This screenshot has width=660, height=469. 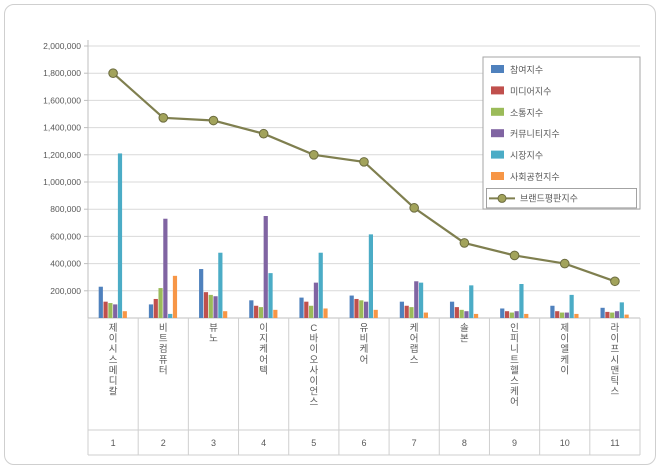 I want to click on y-axis-label: 2,000,000, so click(x=62, y=46).